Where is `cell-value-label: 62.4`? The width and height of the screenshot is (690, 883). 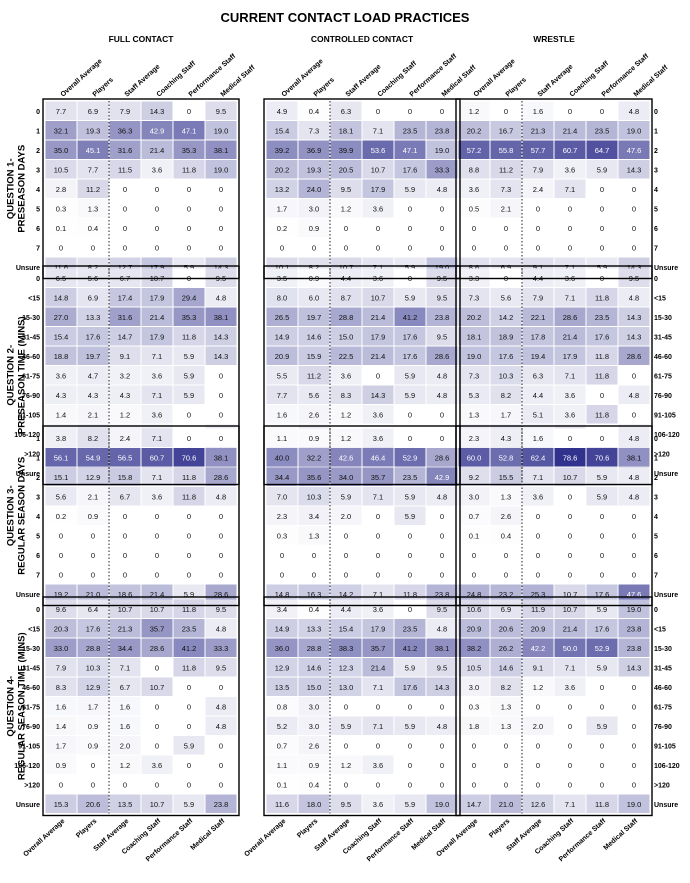 cell-value-label: 62.4 is located at coordinates (538, 457).